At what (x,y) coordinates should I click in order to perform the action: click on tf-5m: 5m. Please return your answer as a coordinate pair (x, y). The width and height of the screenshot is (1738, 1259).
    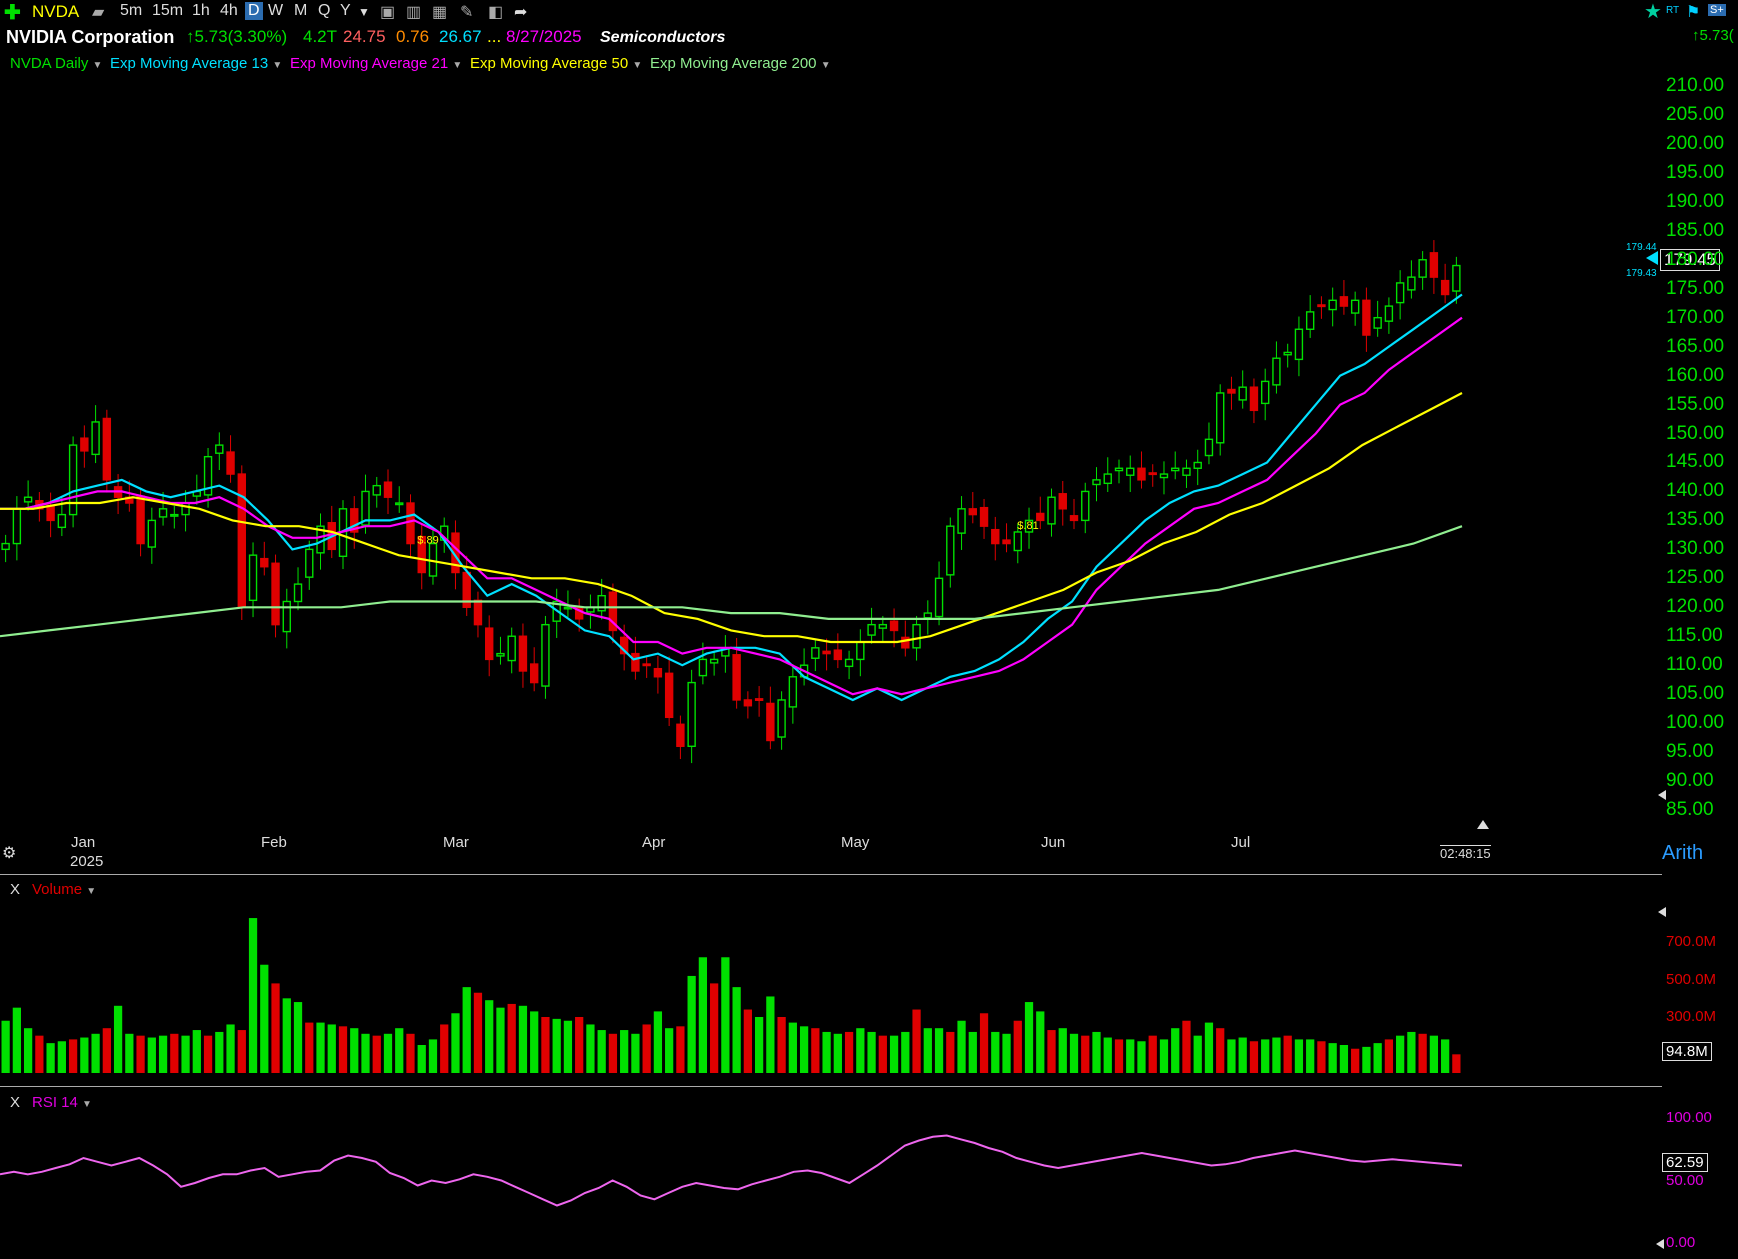
    Looking at the image, I should click on (131, 10).